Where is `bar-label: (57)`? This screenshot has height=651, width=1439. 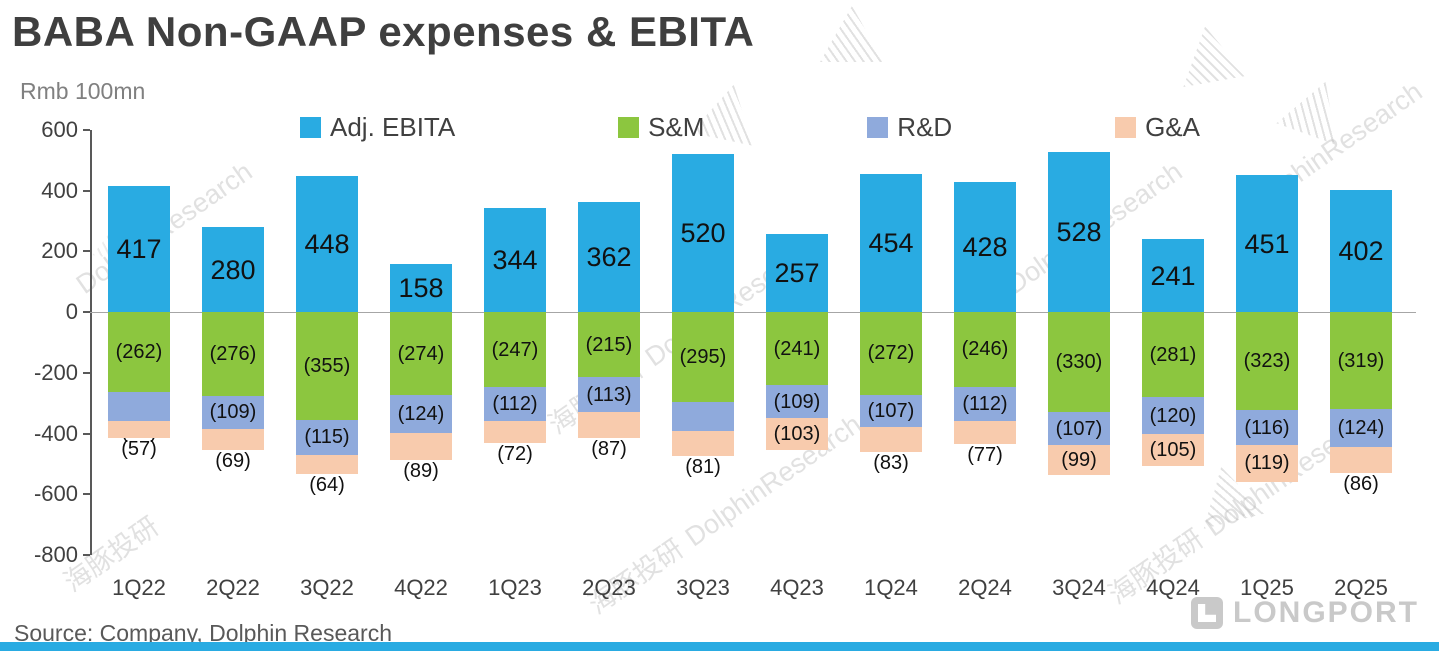
bar-label: (57) is located at coordinates (139, 449).